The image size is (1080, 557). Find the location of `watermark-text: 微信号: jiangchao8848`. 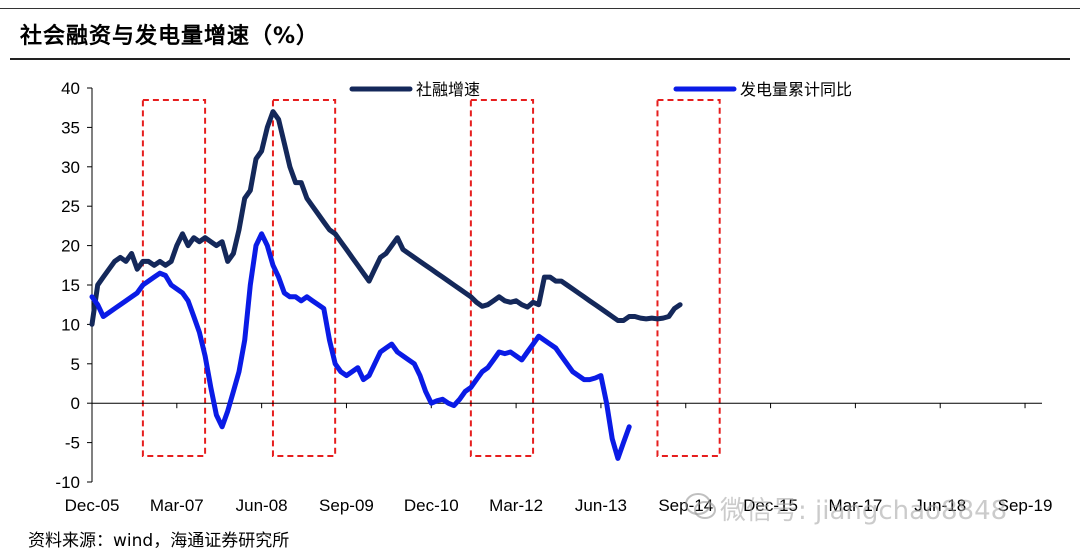

watermark-text: 微信号: jiangchao8848 is located at coordinates (864, 511).